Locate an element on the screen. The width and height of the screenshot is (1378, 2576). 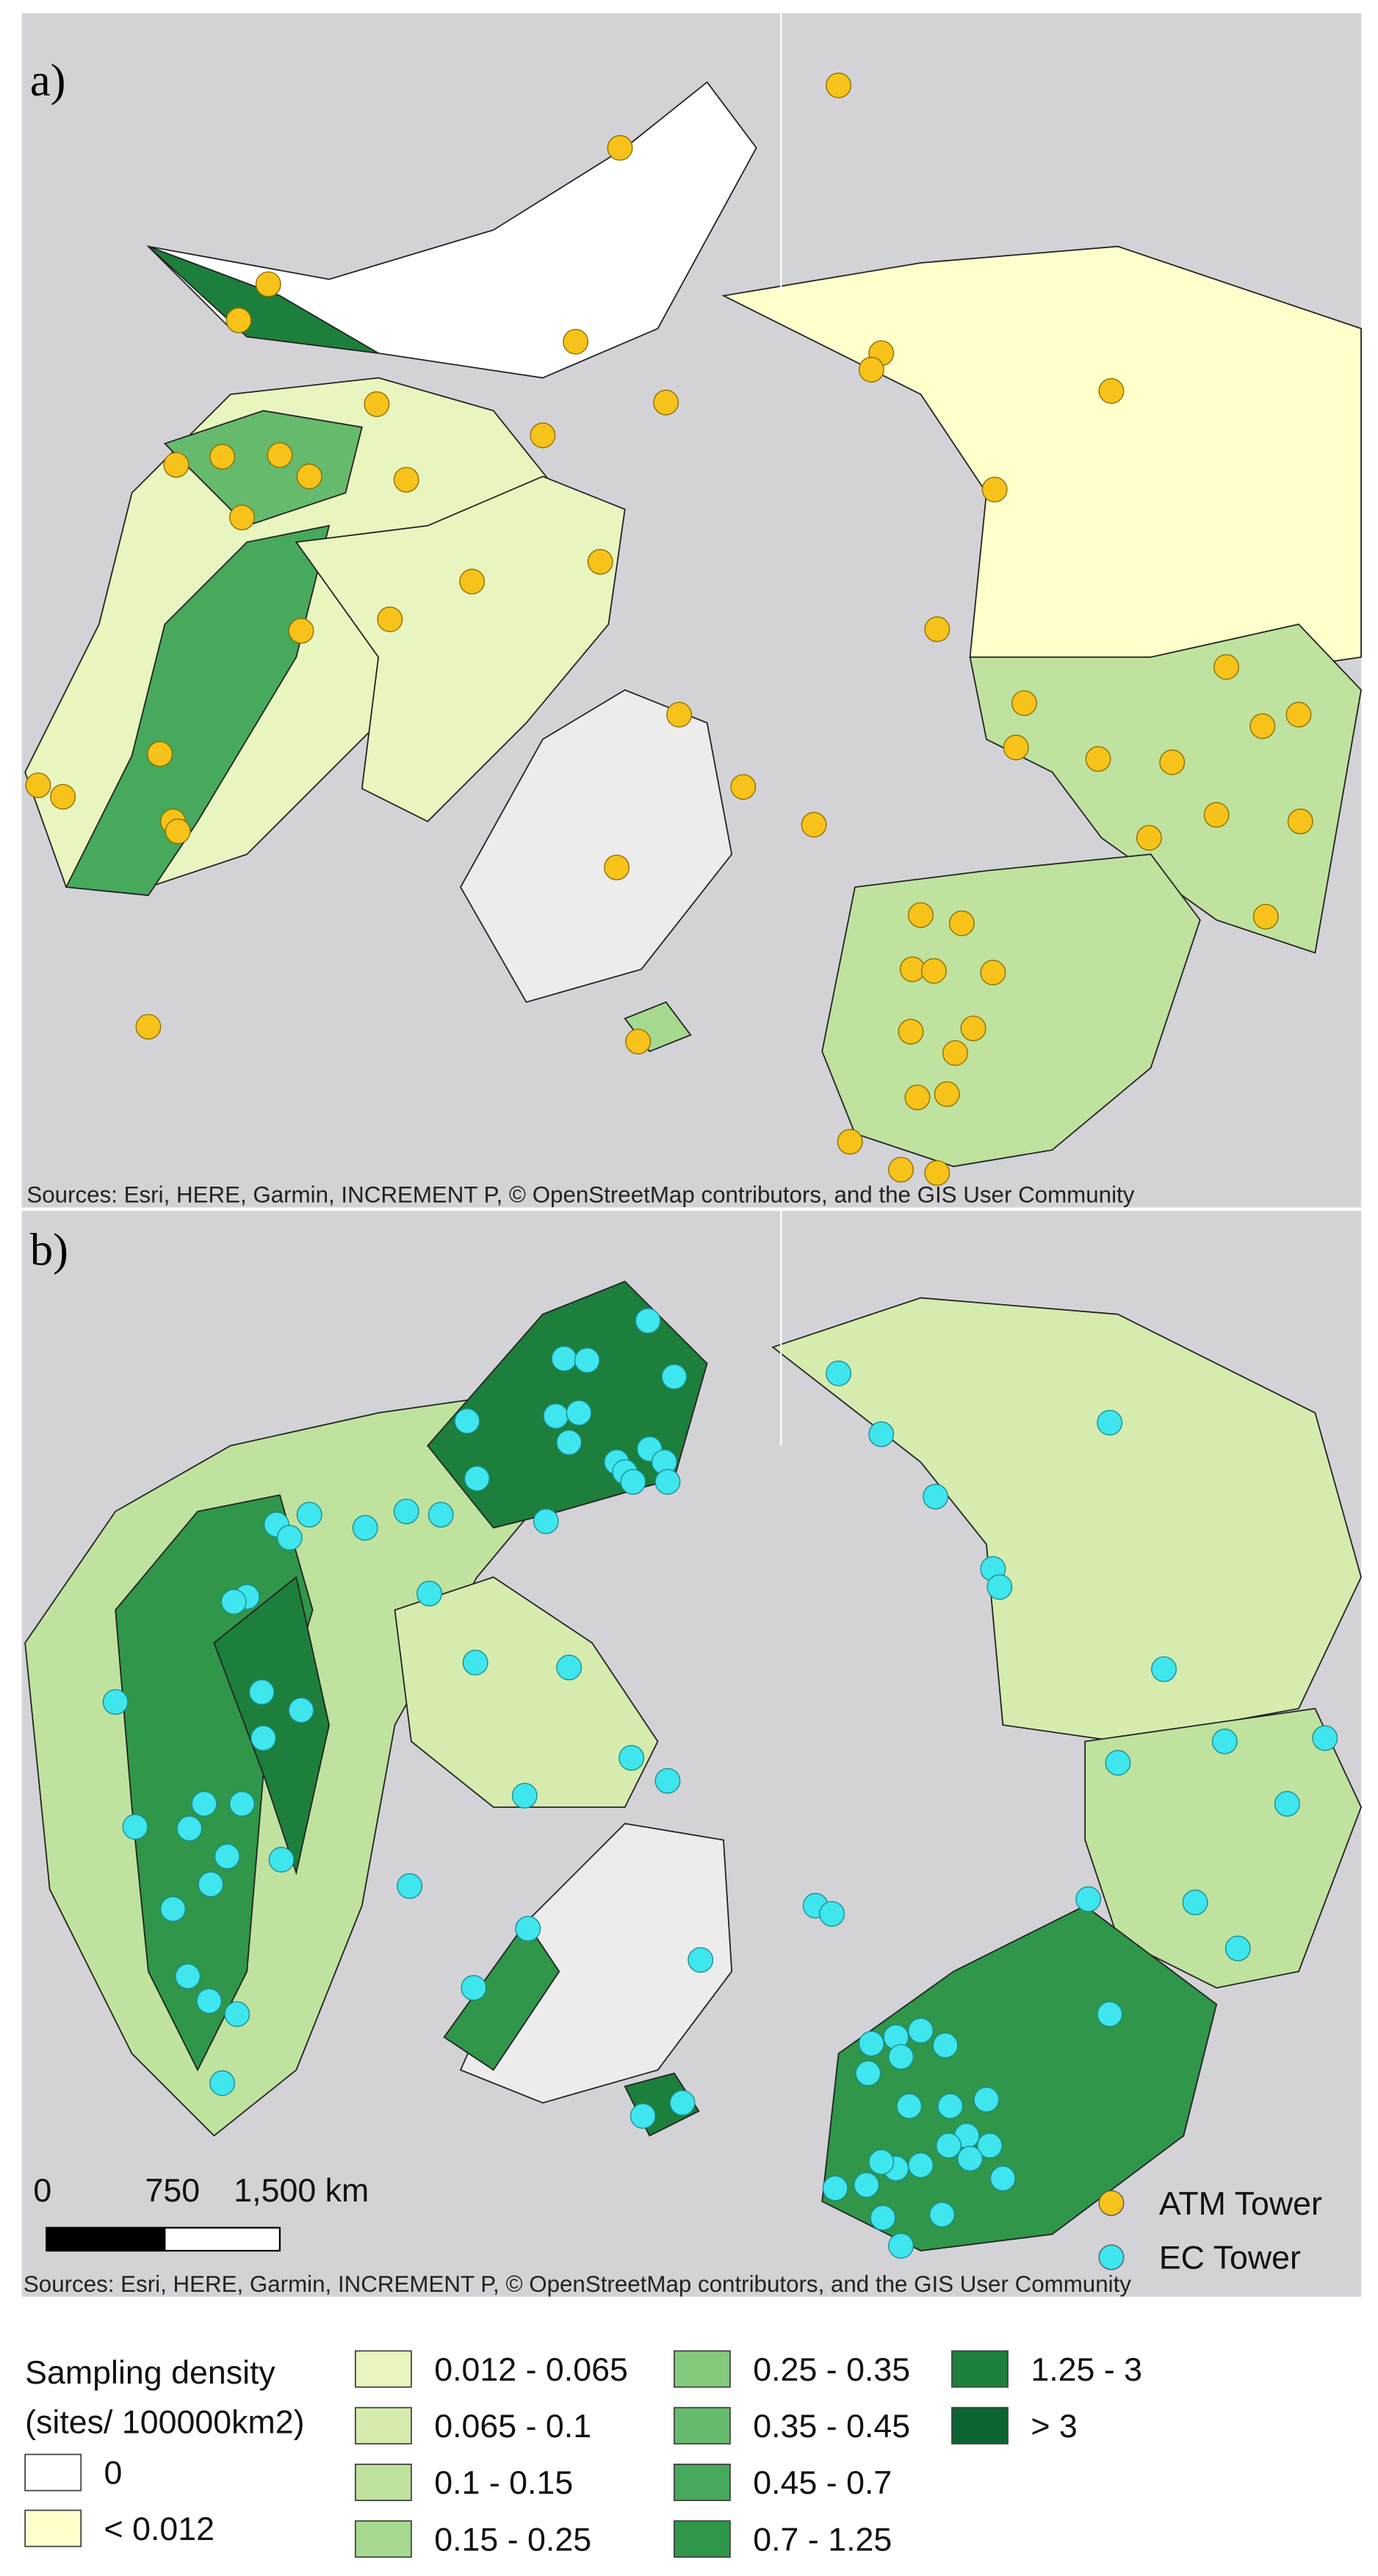
legend-label: 0 is located at coordinates (114, 2473).